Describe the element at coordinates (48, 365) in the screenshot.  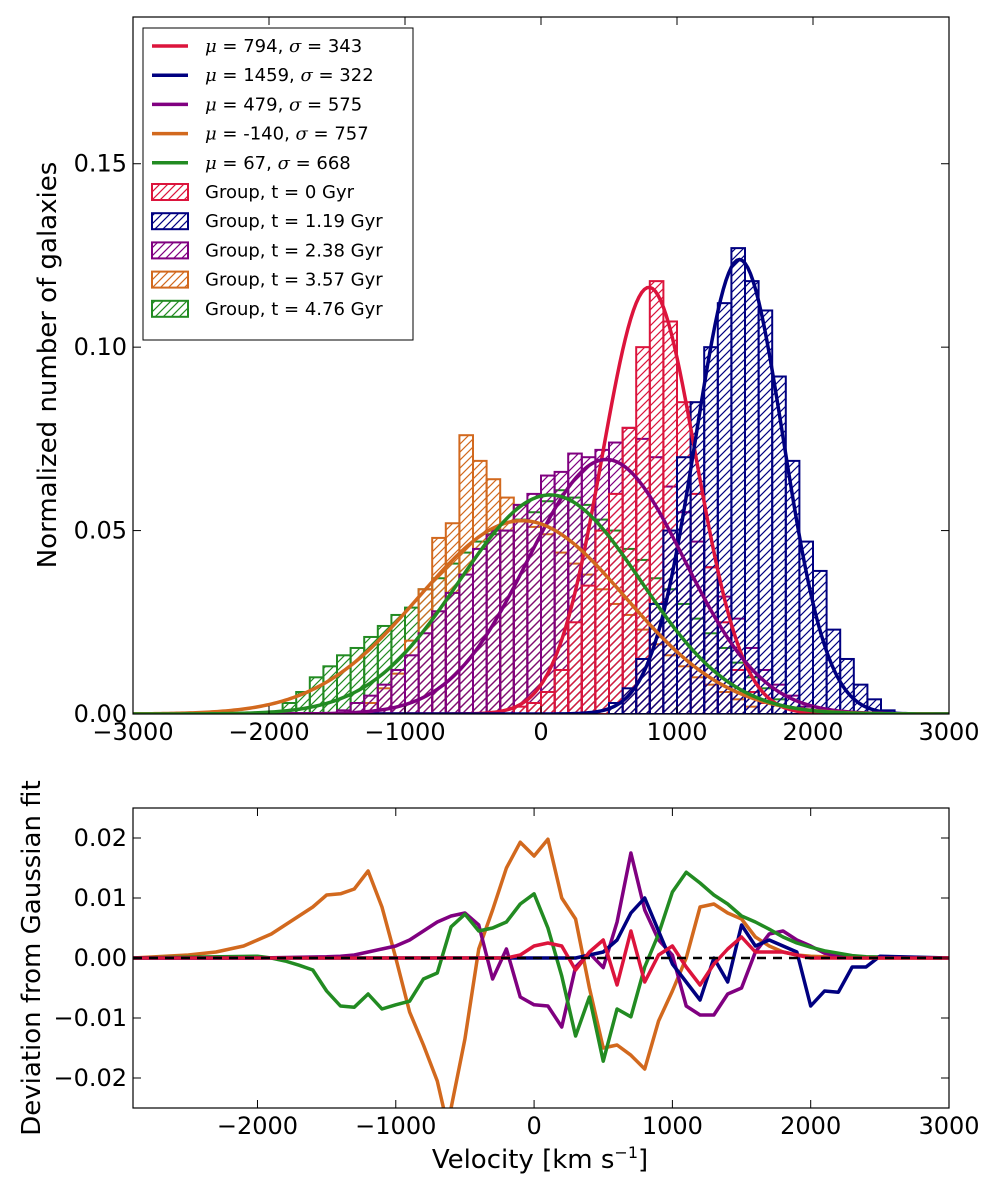
I see `top-y-axis-label: Normalized number of galaxies` at that location.